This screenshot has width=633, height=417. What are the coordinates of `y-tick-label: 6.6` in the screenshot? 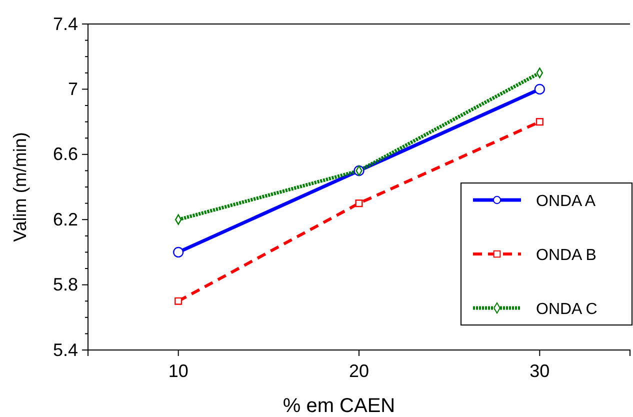 It's located at (65, 154).